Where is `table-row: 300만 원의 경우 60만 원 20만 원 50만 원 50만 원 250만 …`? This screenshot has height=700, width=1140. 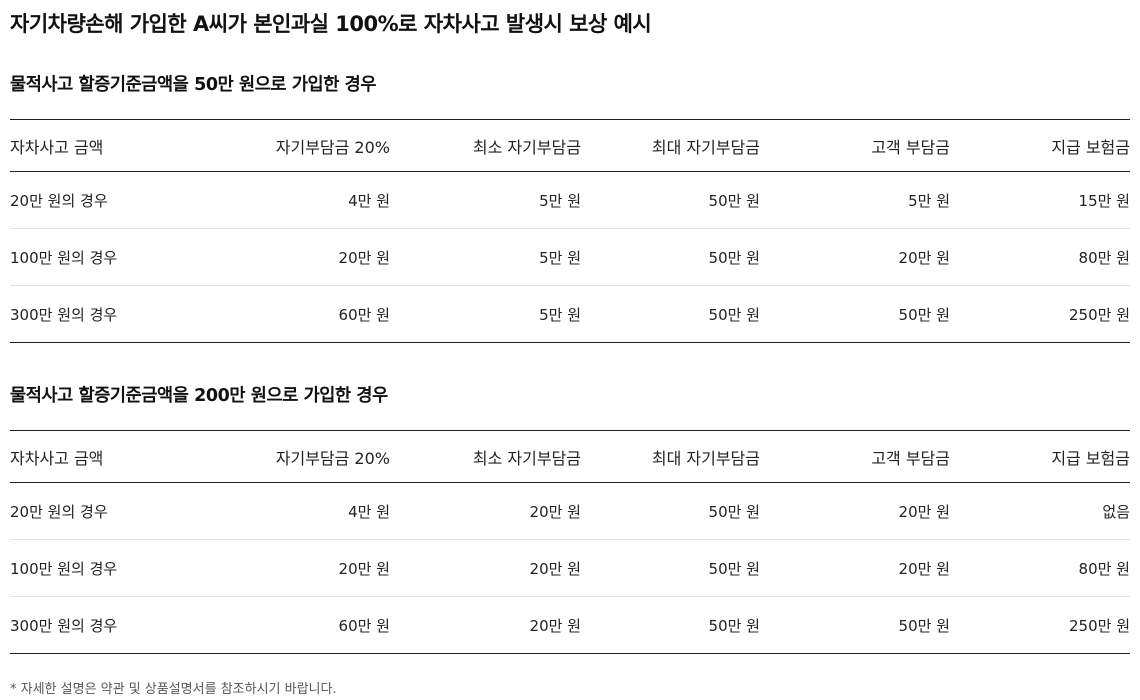 table-row: 300만 원의 경우 60만 원 20만 원 50만 원 50만 원 250만 … is located at coordinates (570, 625).